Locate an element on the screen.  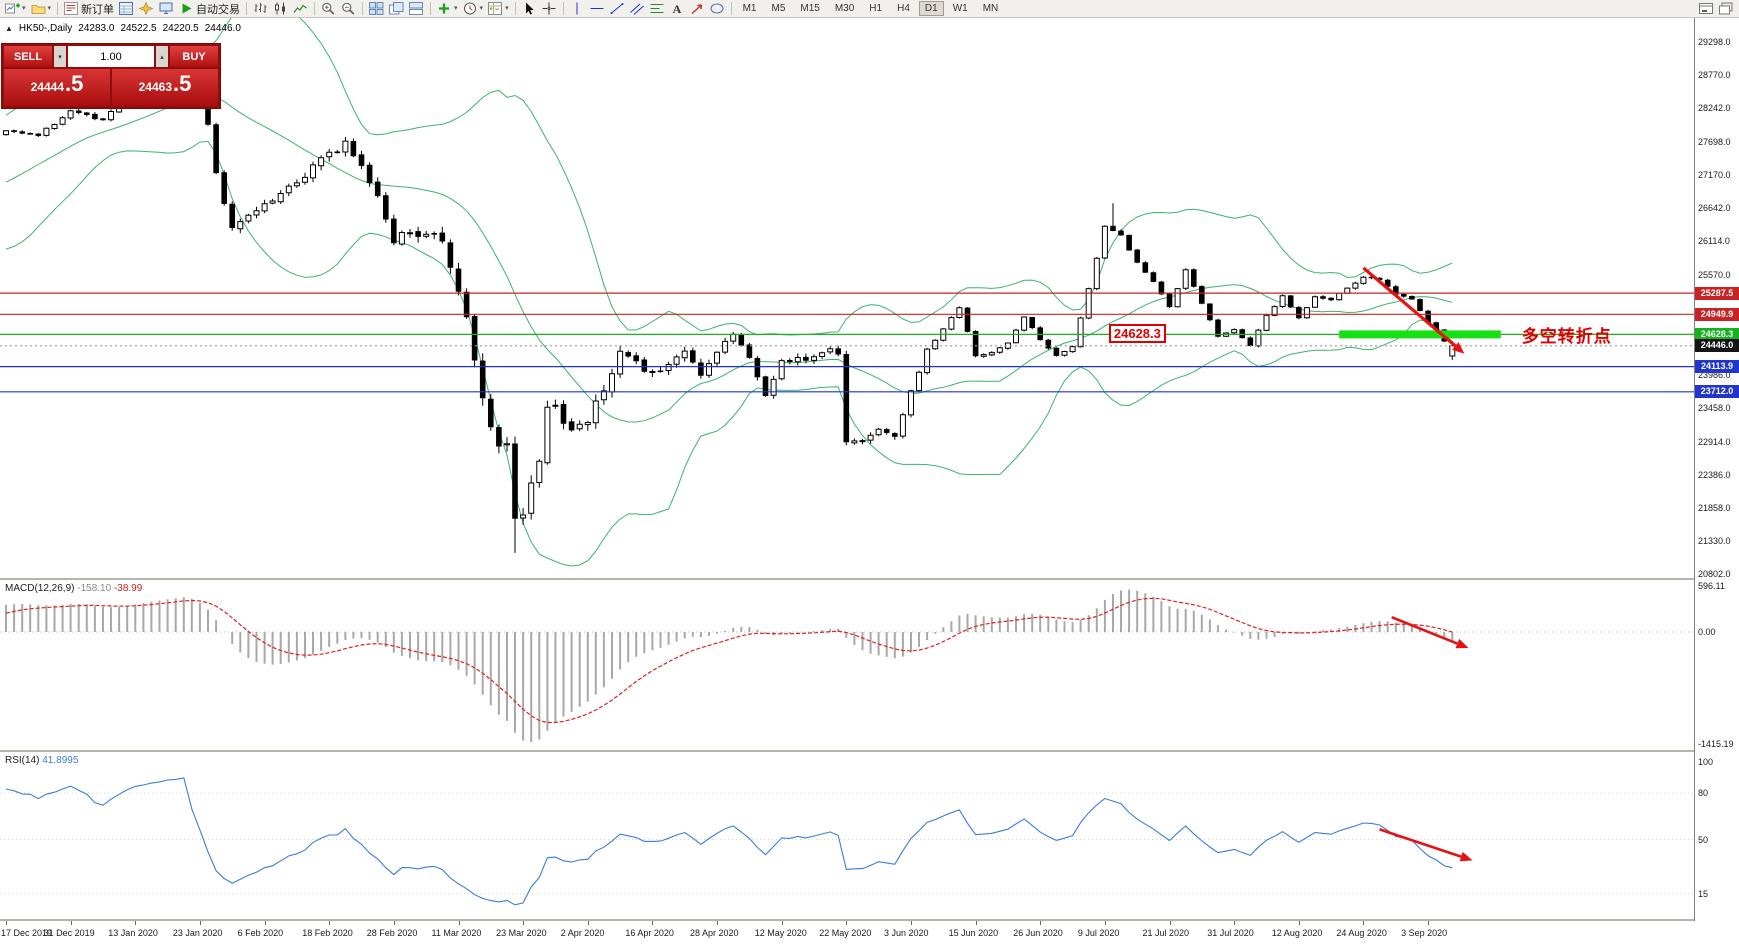
trend-arrow is located at coordinates (1413, 310).